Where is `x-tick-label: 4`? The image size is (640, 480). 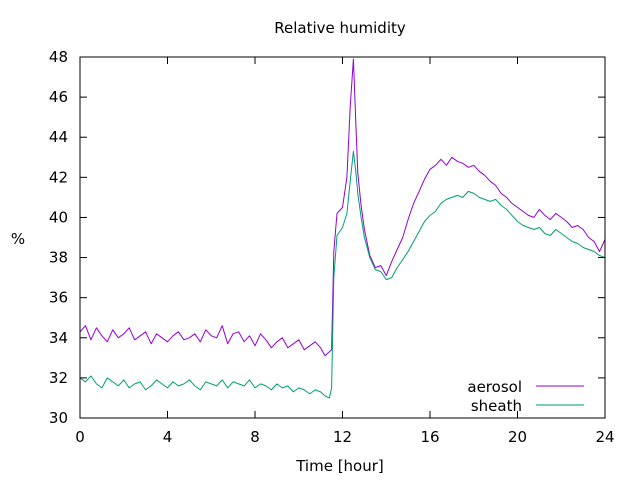 x-tick-label: 4 is located at coordinates (168, 437).